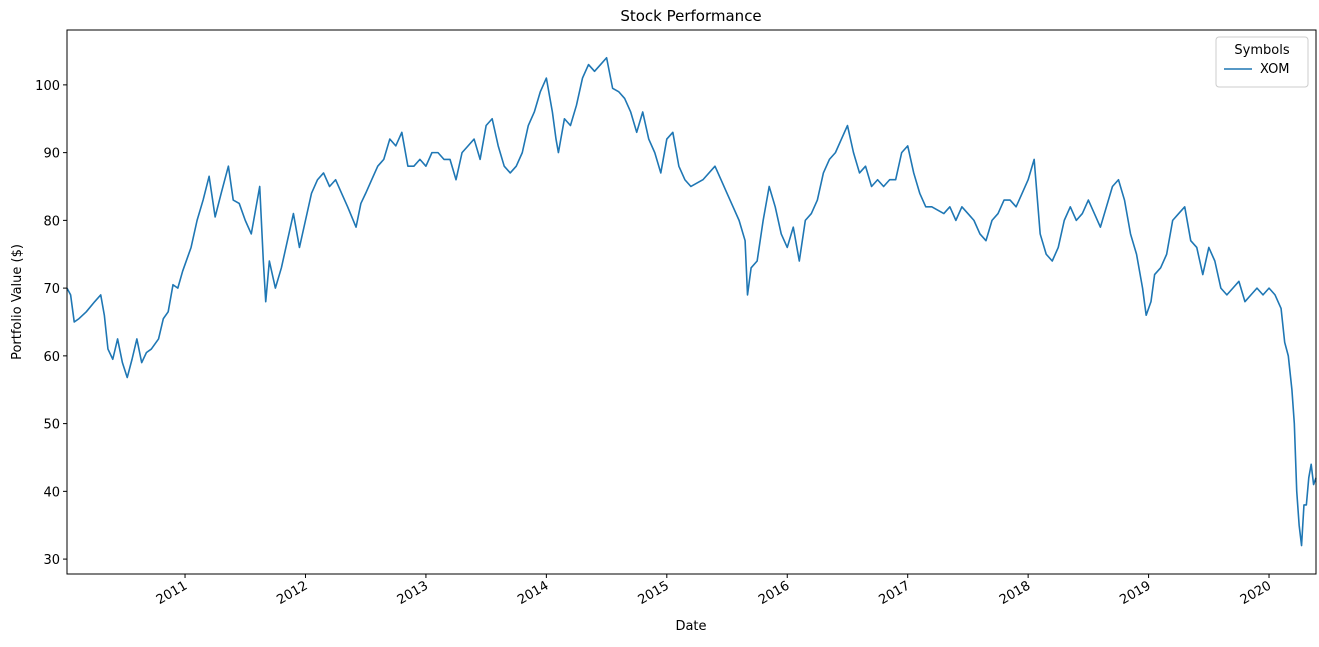 The image size is (1319, 647). I want to click on legend-box, so click(1262, 62).